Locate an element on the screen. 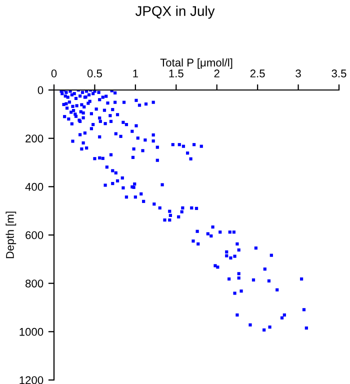 Image resolution: width=350 pixels, height=384 pixels. x-tick-label: 1.5 is located at coordinates (176, 74).